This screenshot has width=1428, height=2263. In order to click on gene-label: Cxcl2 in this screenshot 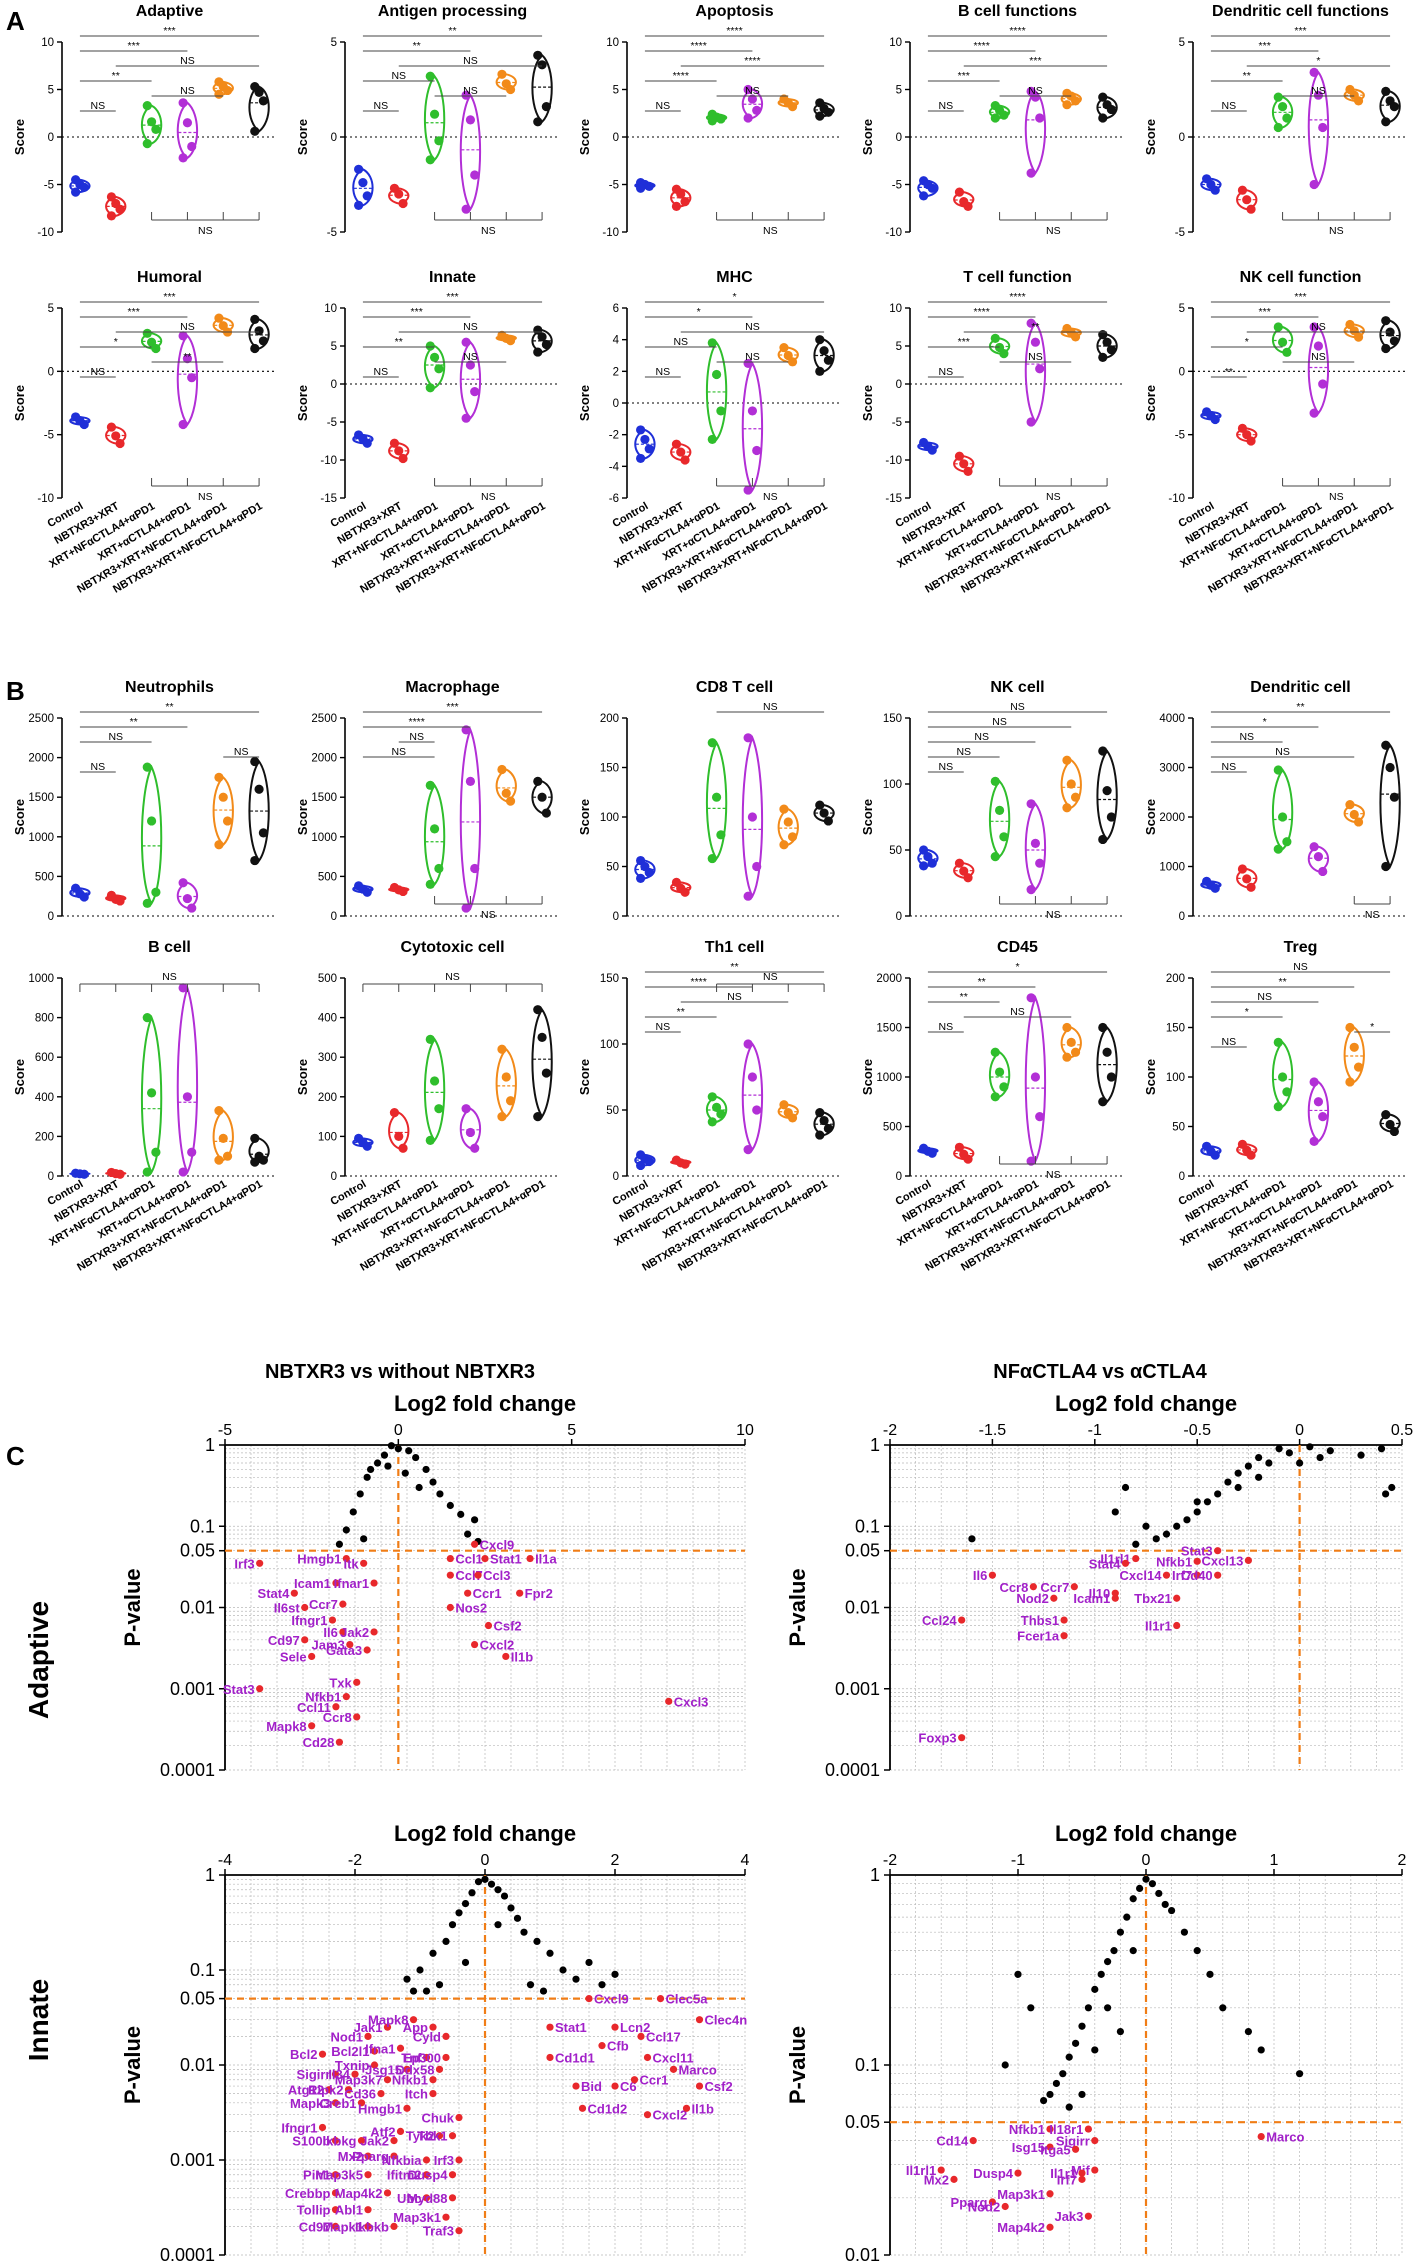, I will do `click(670, 2115)`.